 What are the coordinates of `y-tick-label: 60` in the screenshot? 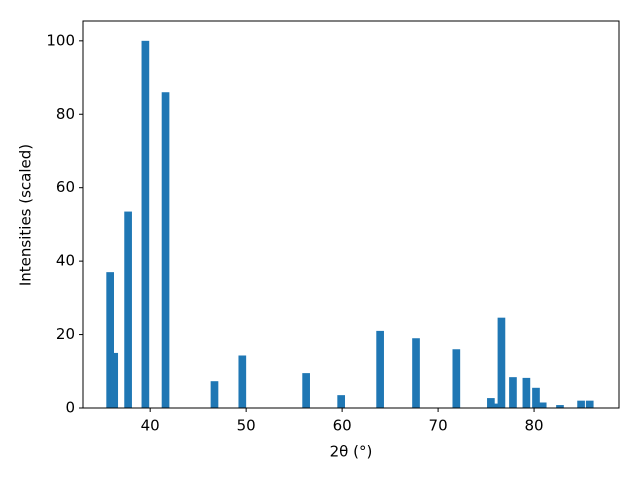 It's located at (65, 187).